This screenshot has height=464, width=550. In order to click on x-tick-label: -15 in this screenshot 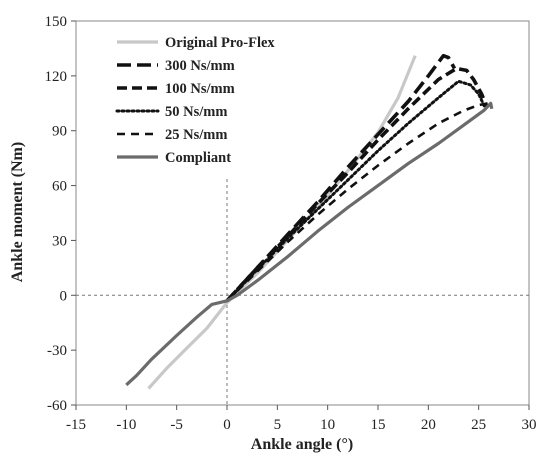, I will do `click(76, 425)`.